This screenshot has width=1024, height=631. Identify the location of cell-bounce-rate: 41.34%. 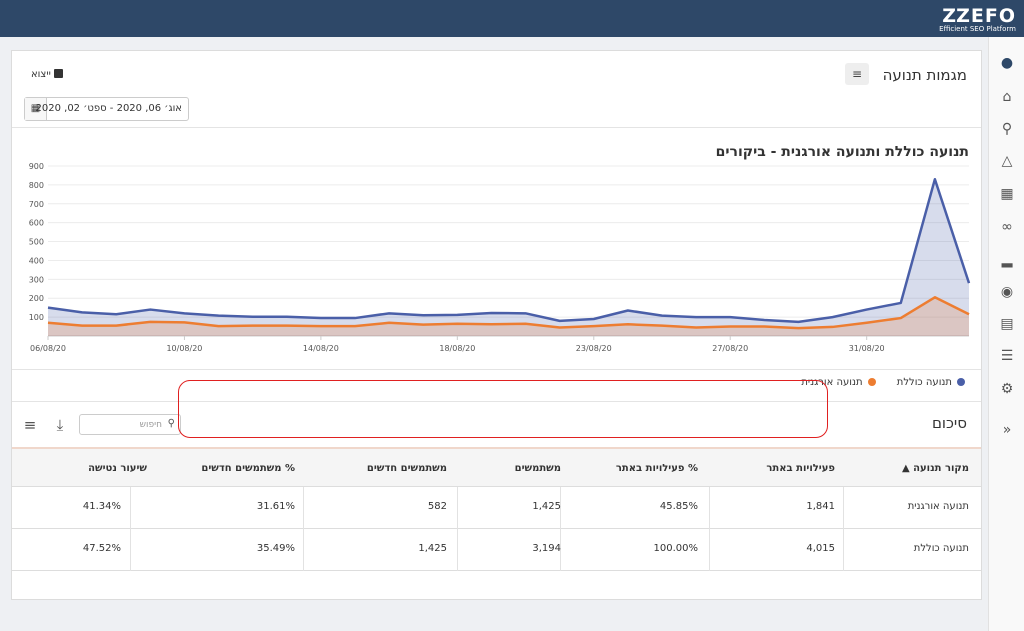
(101, 506).